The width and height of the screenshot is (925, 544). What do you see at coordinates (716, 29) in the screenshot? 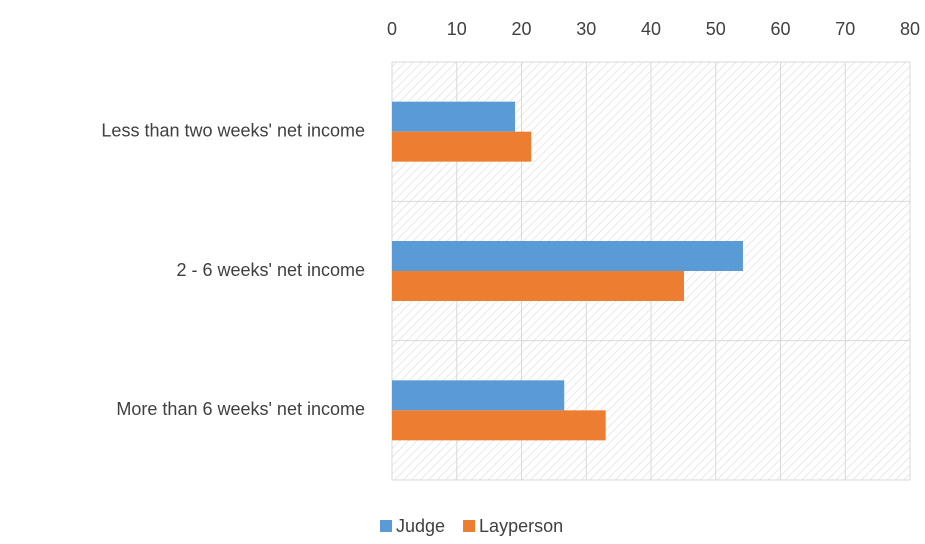
I see `x-tick-label: 50` at bounding box center [716, 29].